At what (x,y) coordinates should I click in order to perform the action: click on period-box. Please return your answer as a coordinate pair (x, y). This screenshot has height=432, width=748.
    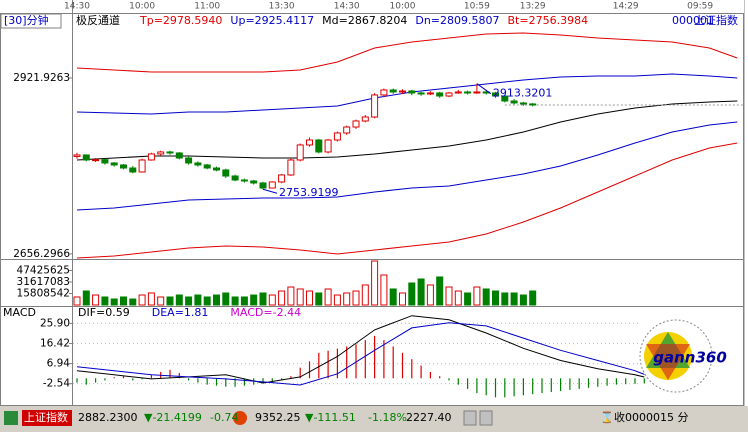
    Looking at the image, I should click on (31, 21).